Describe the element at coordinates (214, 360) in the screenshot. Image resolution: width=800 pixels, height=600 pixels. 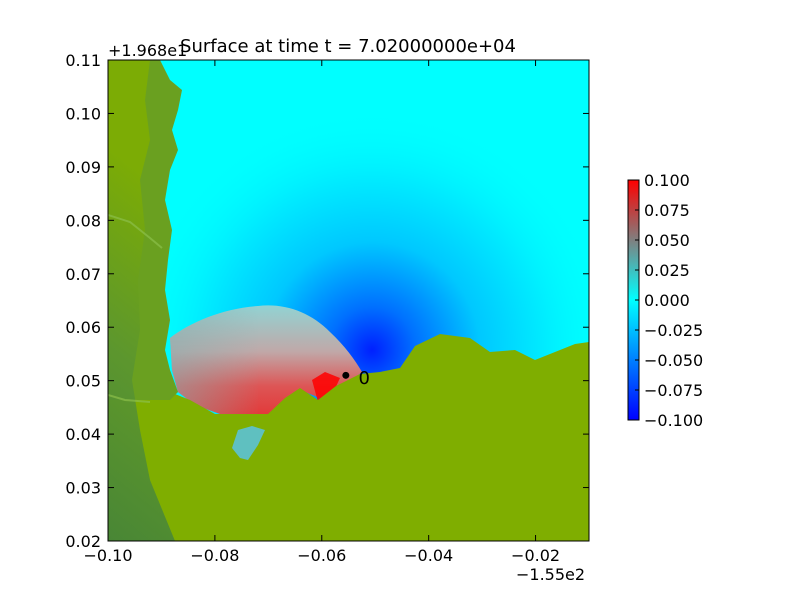
I see `elevation-bulge-left-fade` at that location.